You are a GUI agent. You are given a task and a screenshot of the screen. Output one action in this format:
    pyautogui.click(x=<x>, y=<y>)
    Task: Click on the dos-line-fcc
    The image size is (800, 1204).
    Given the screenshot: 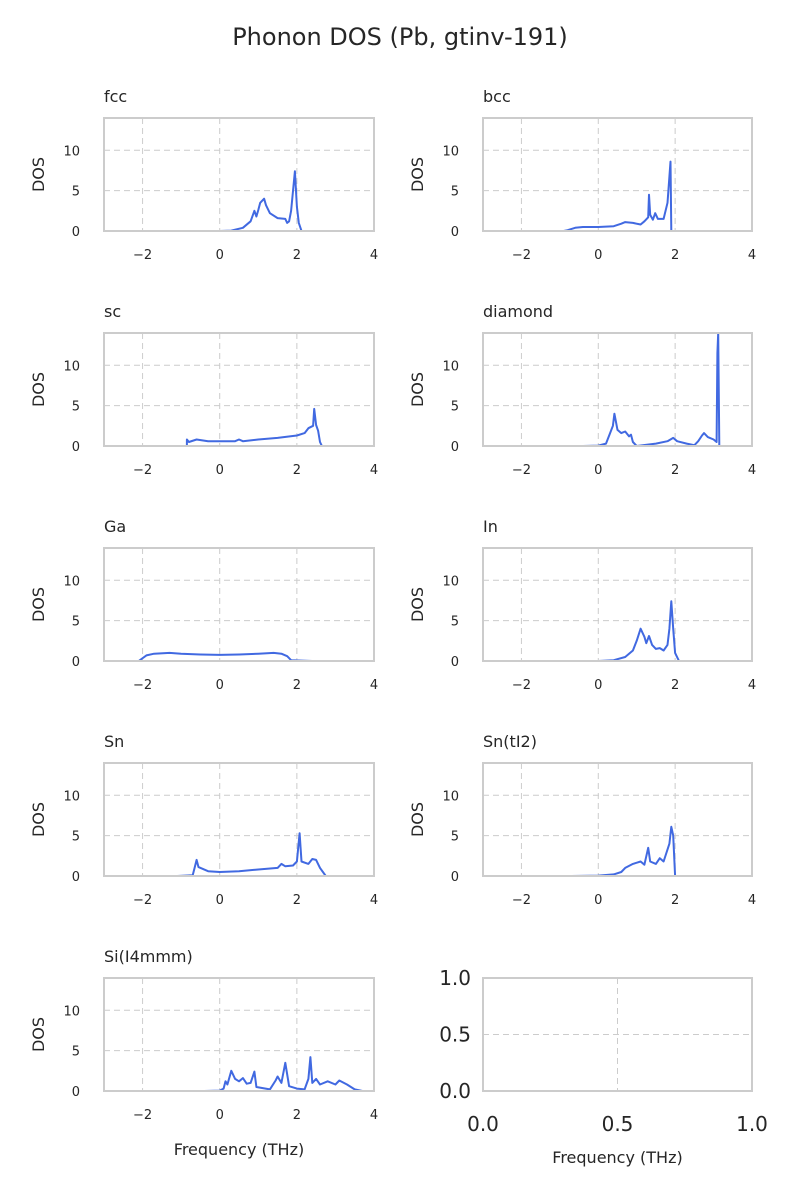 What is the action you would take?
    pyautogui.click(x=264, y=201)
    